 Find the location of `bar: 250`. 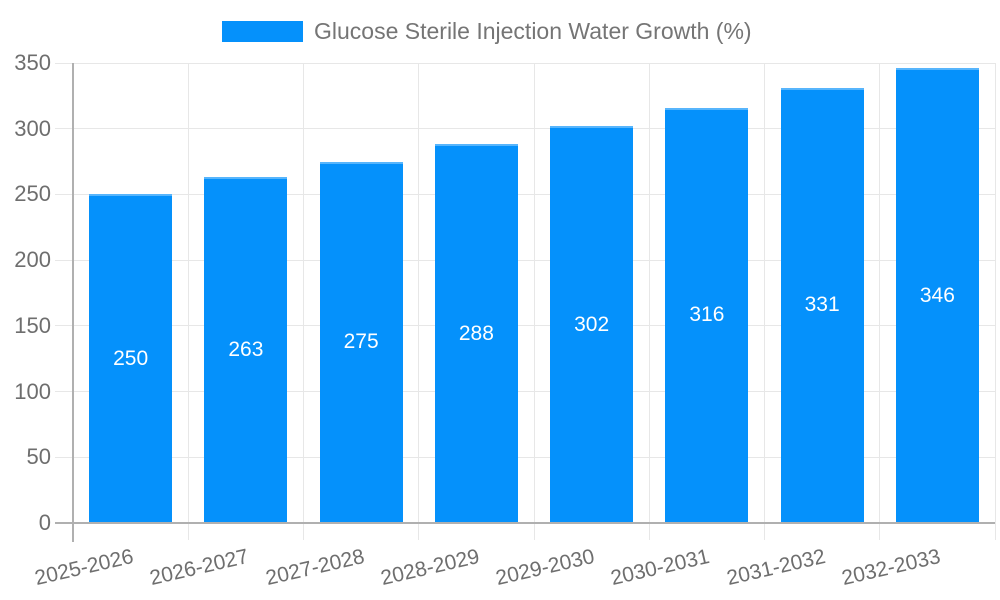

bar: 250 is located at coordinates (131, 358).